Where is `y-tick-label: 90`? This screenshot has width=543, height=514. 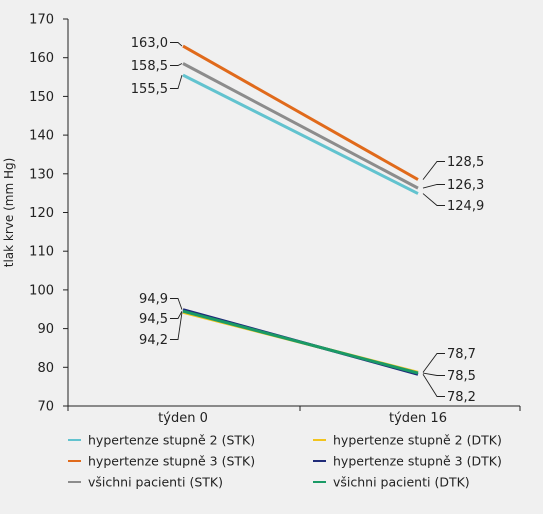 y-tick-label: 90 is located at coordinates (45, 329).